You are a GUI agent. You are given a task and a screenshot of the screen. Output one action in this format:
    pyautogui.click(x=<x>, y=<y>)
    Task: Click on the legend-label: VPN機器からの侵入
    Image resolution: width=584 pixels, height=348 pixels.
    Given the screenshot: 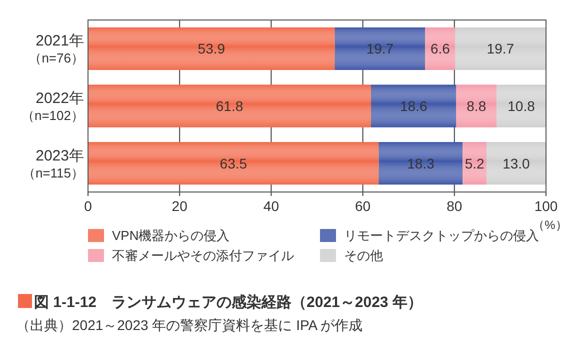 What is the action you would take?
    pyautogui.click(x=171, y=235)
    